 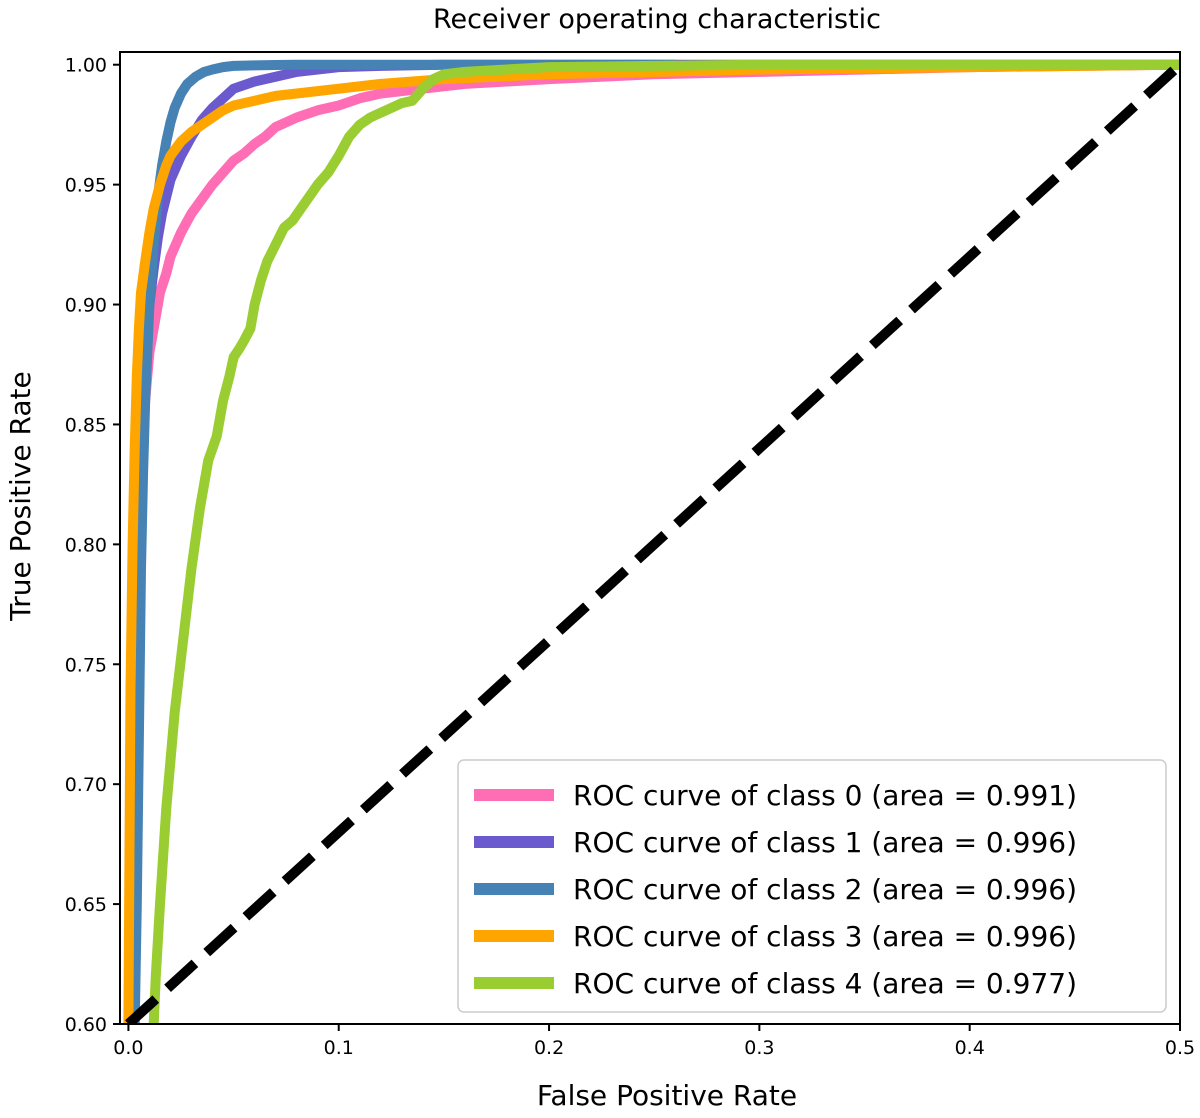 I want to click on legend-frame, so click(x=812, y=886).